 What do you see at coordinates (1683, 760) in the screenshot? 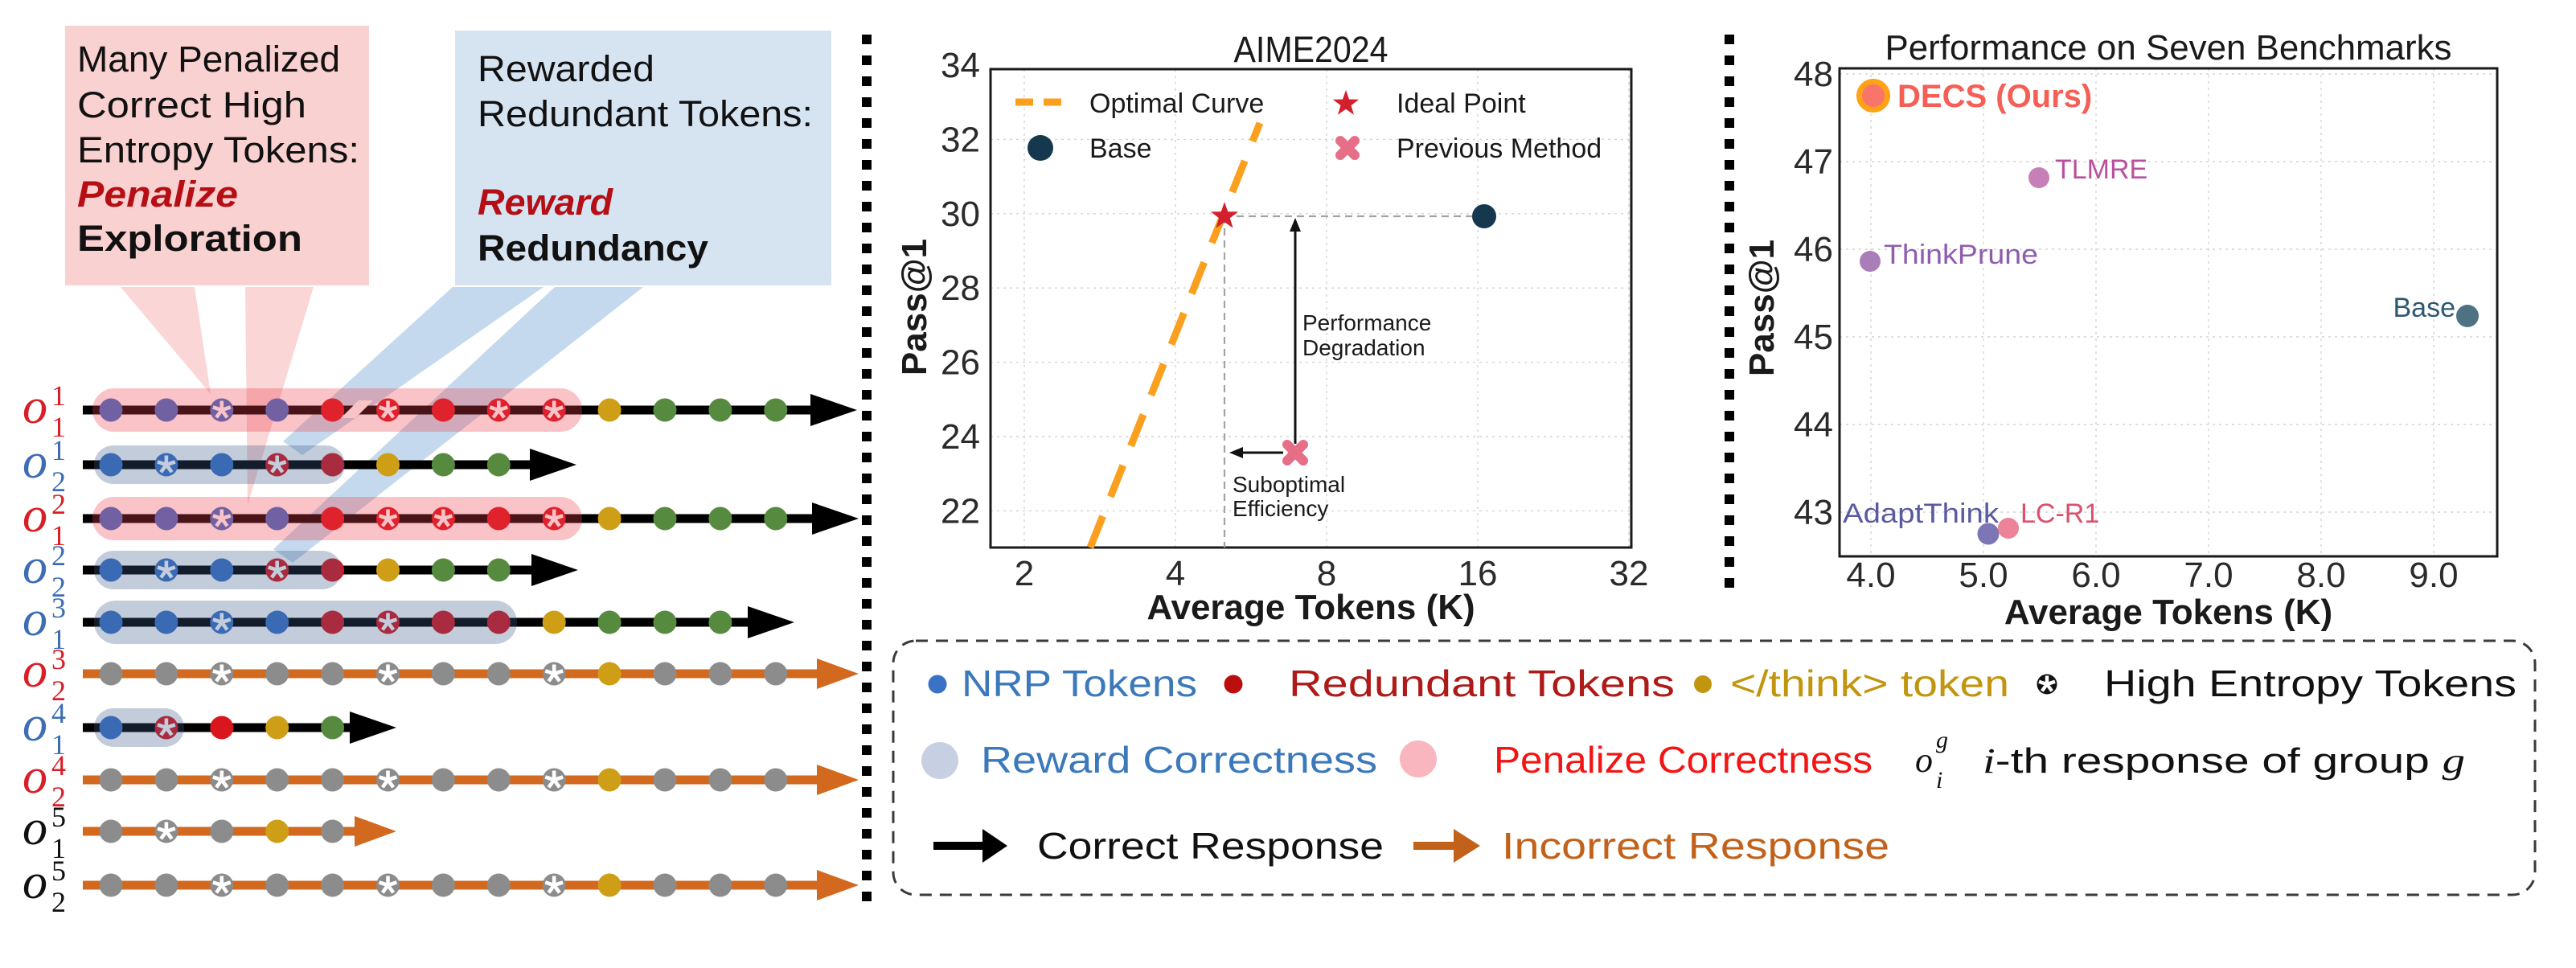
I see `svg-text: Penalize Correctness` at bounding box center [1683, 760].